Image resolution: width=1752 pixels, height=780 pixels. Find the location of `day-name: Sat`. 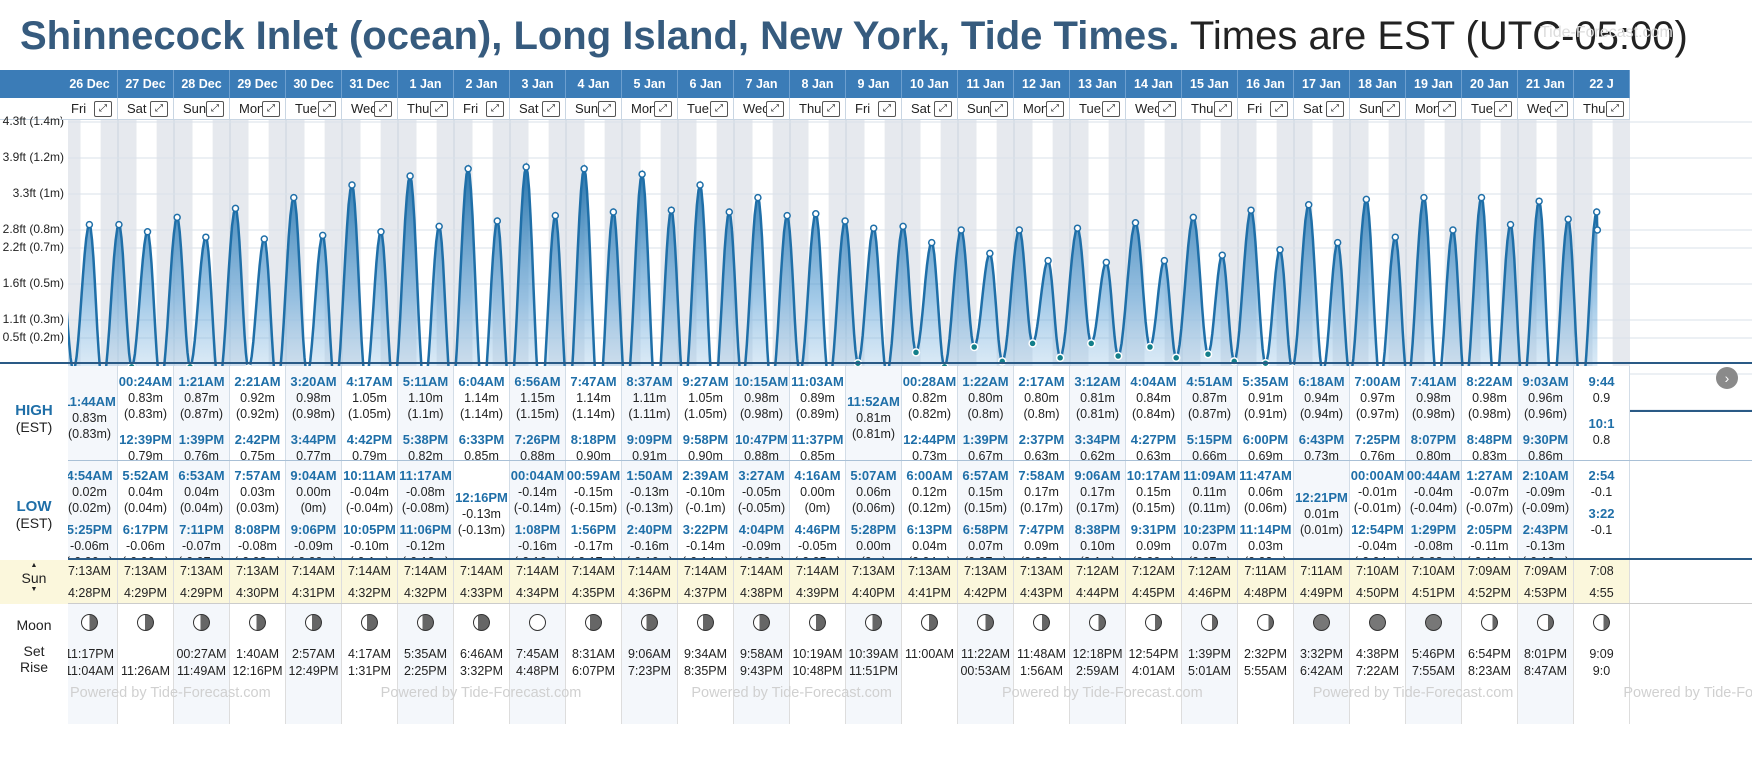

day-name: Sat is located at coordinates (1313, 108).